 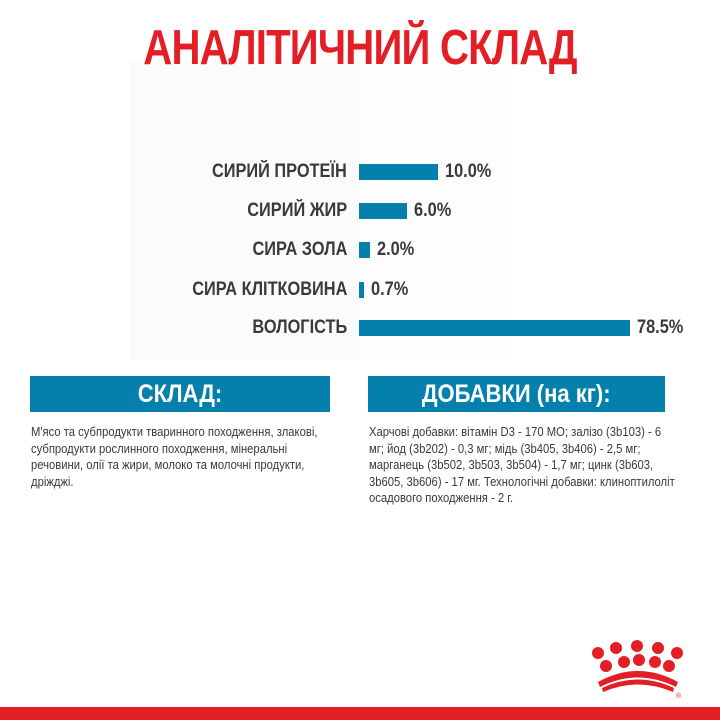 What do you see at coordinates (660, 327) in the screenshot?
I see `chart-value: 78.5%` at bounding box center [660, 327].